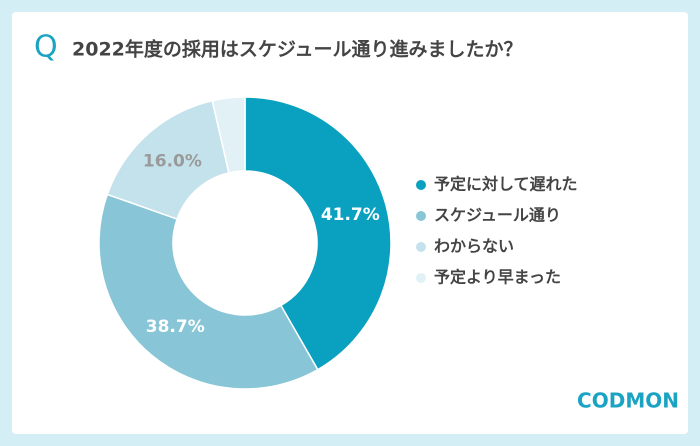  I want to click on value-label: 16.0%, so click(172, 162).